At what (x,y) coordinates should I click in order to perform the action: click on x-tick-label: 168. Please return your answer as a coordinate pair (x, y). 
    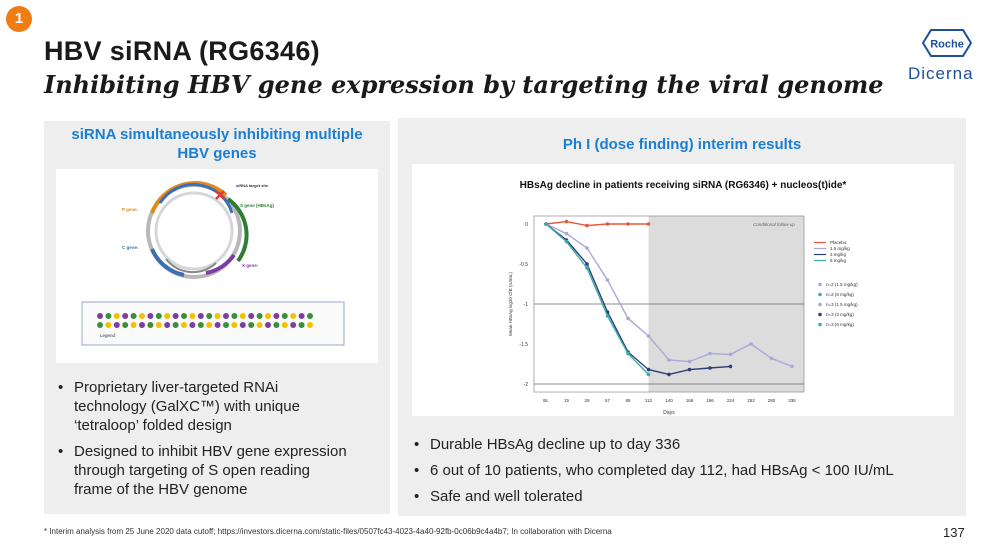
    Looking at the image, I should click on (690, 400).